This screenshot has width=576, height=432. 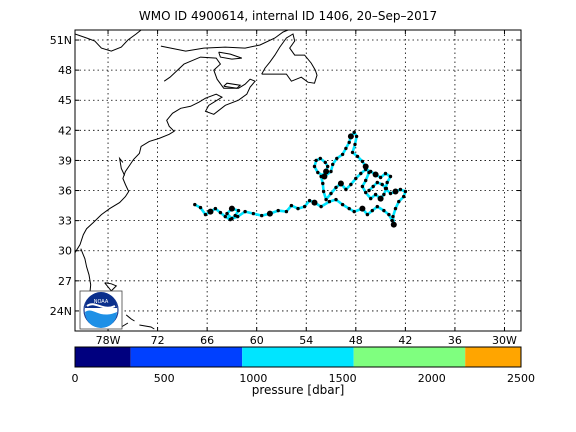 What do you see at coordinates (65, 160) in the screenshot?
I see `lat-tick-label: 39` at bounding box center [65, 160].